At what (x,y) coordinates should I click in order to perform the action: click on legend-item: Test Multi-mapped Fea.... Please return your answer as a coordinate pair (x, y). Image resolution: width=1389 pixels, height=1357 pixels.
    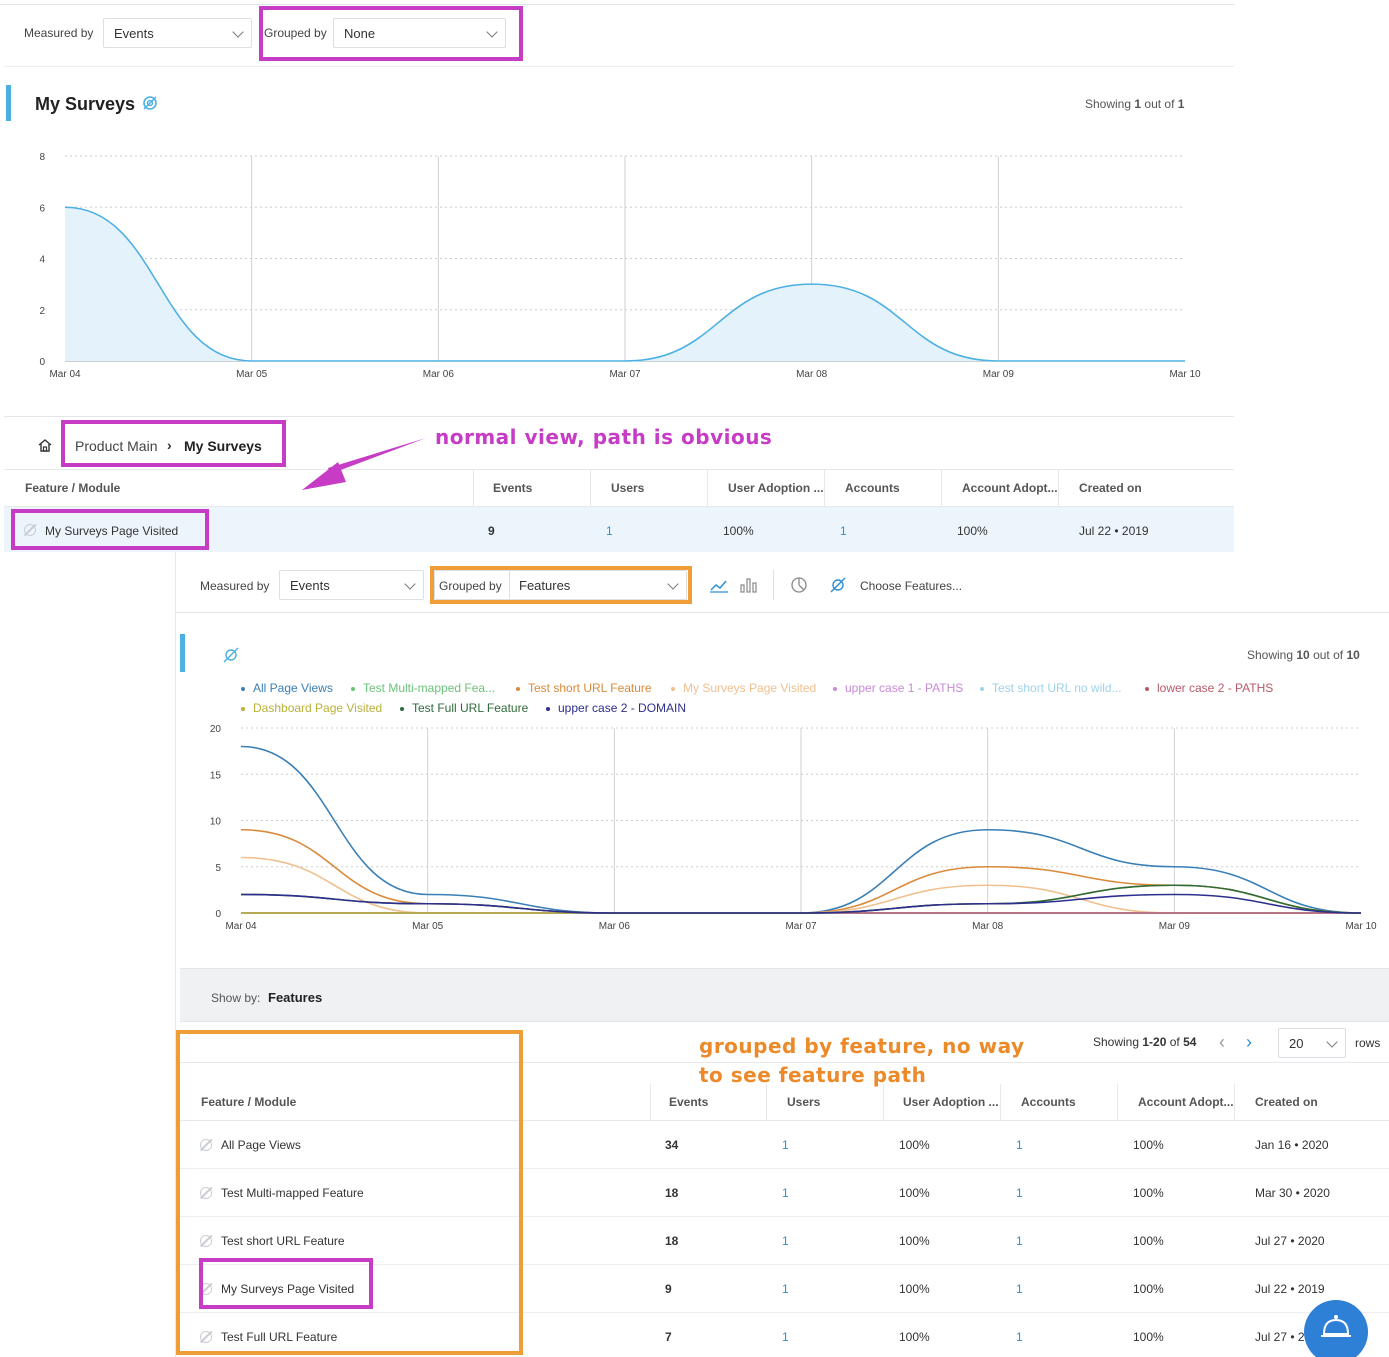
    Looking at the image, I should click on (423, 688).